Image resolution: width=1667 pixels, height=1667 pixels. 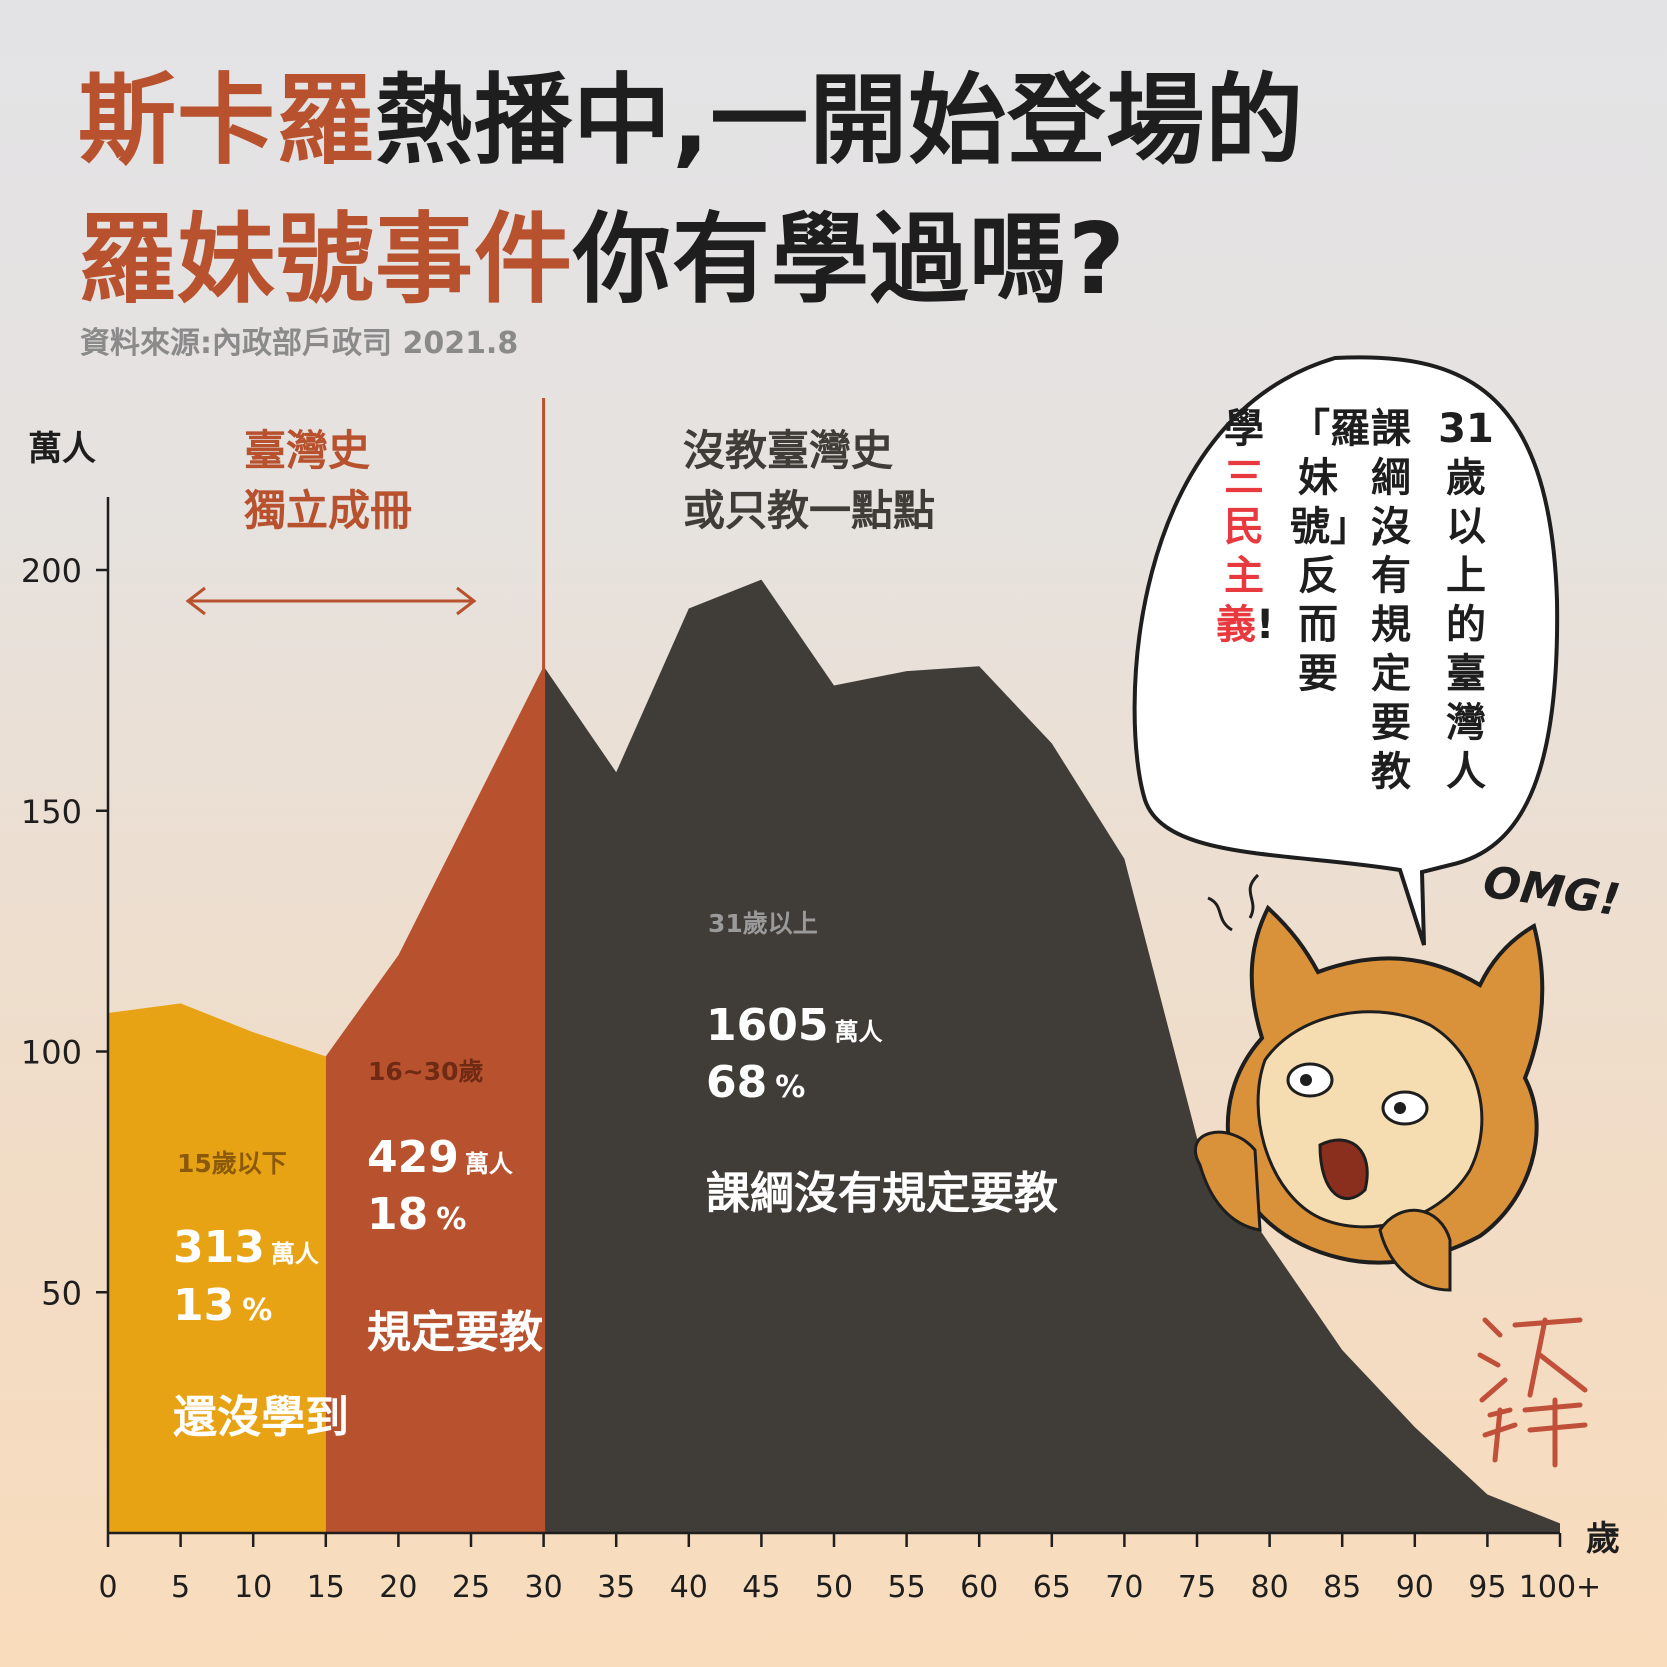 I want to click on y-tick-label-50: 50, so click(x=61, y=1293).